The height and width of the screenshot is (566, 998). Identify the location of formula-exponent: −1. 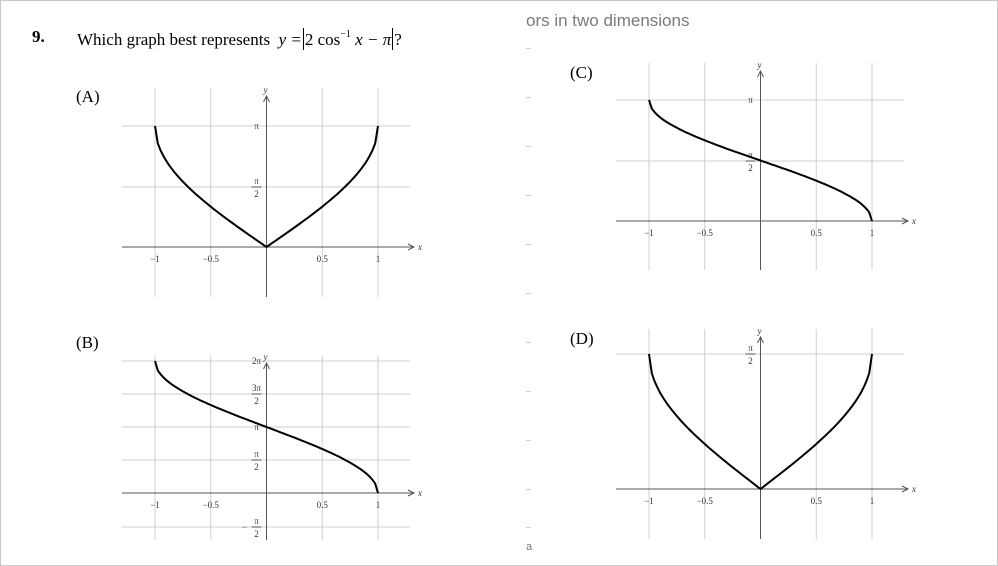
(345, 34).